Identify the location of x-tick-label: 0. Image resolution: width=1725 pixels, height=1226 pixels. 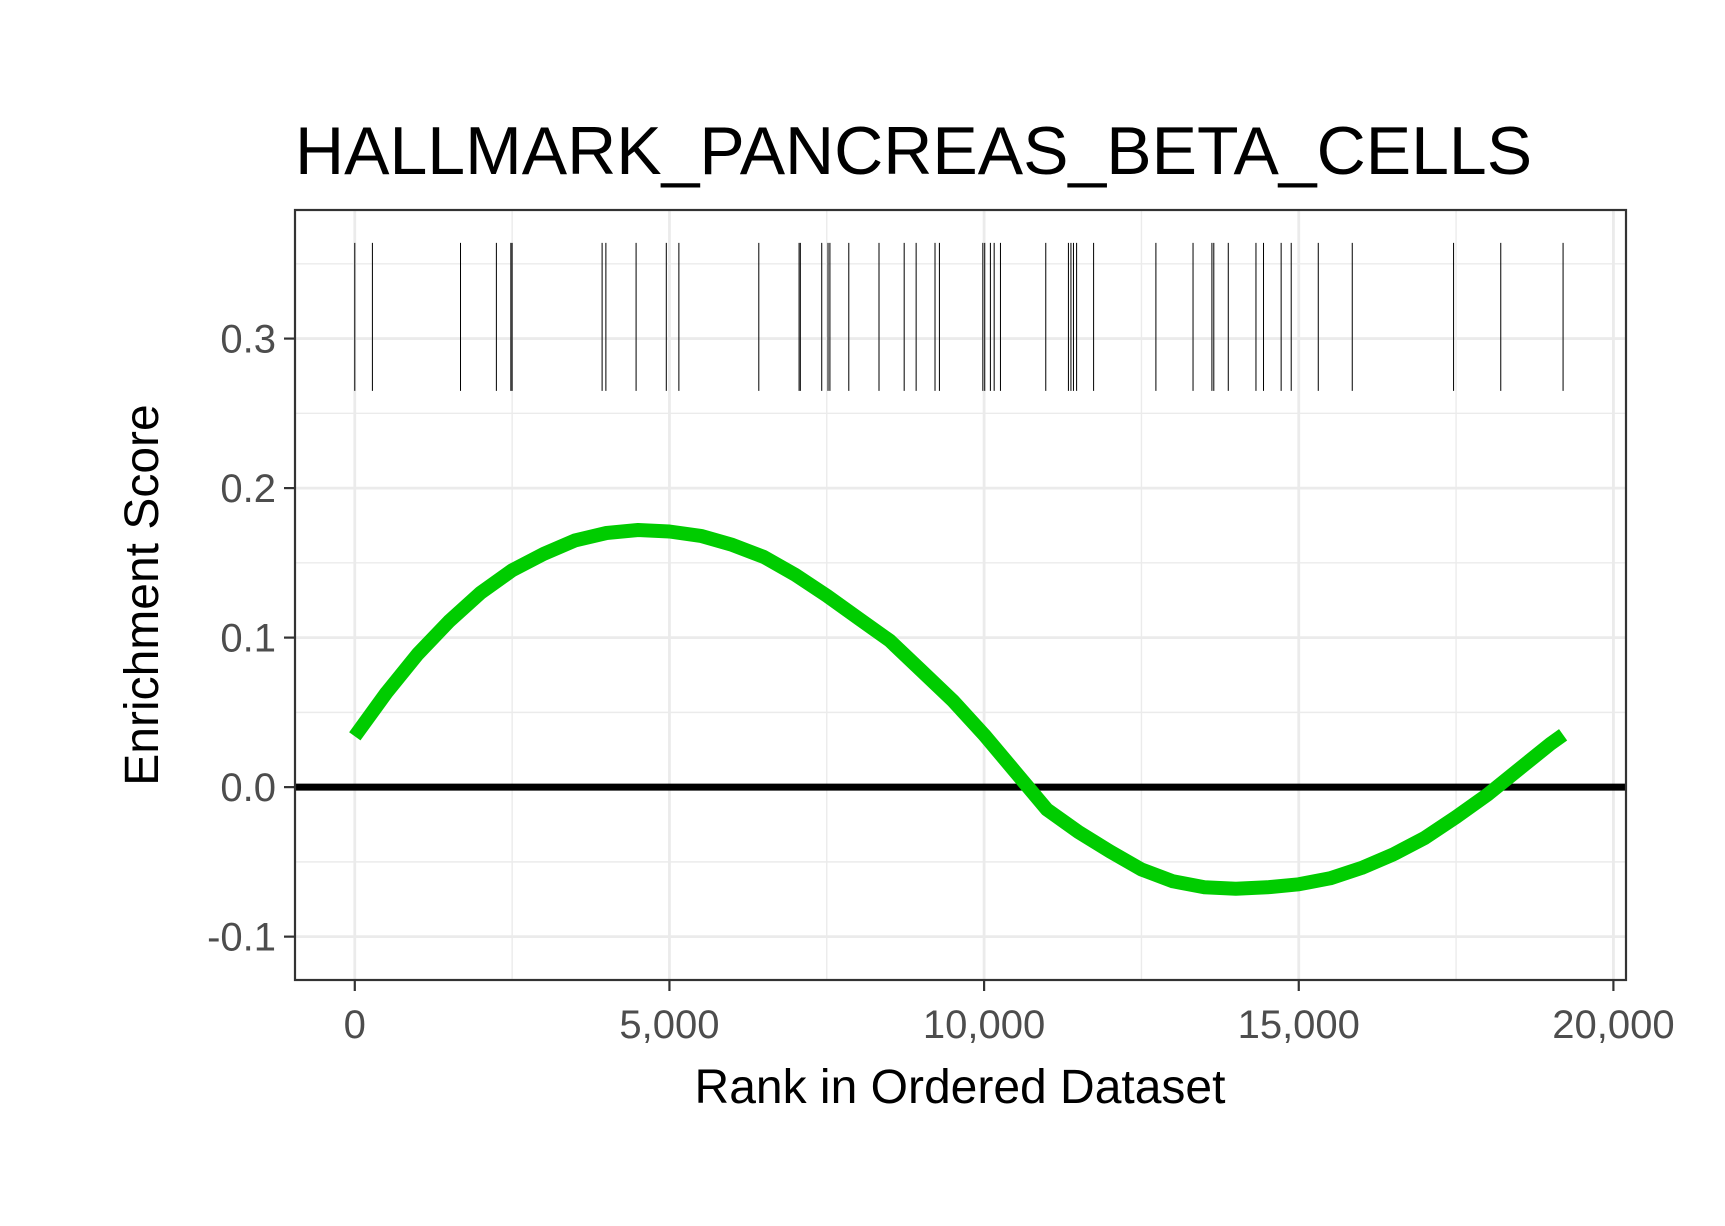
(355, 1025).